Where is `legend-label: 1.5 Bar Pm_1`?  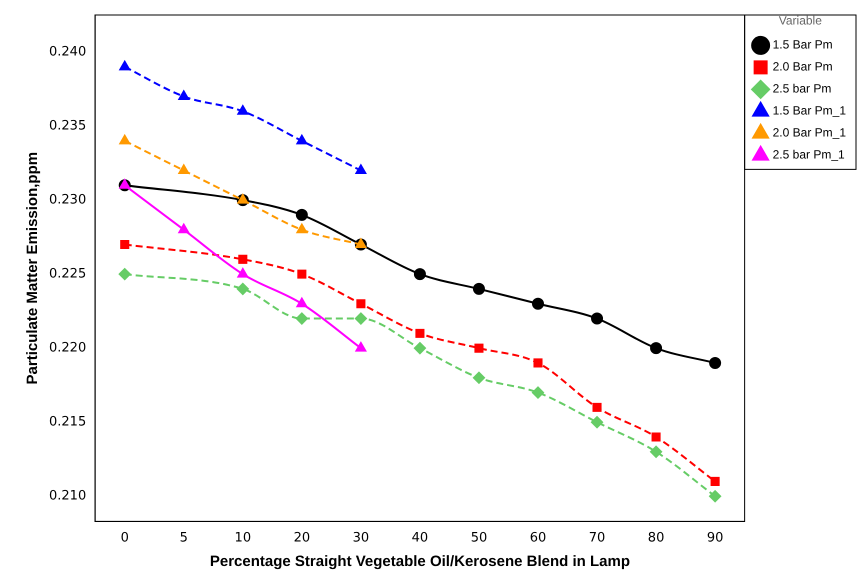
legend-label: 1.5 Bar Pm_1 is located at coordinates (809, 111).